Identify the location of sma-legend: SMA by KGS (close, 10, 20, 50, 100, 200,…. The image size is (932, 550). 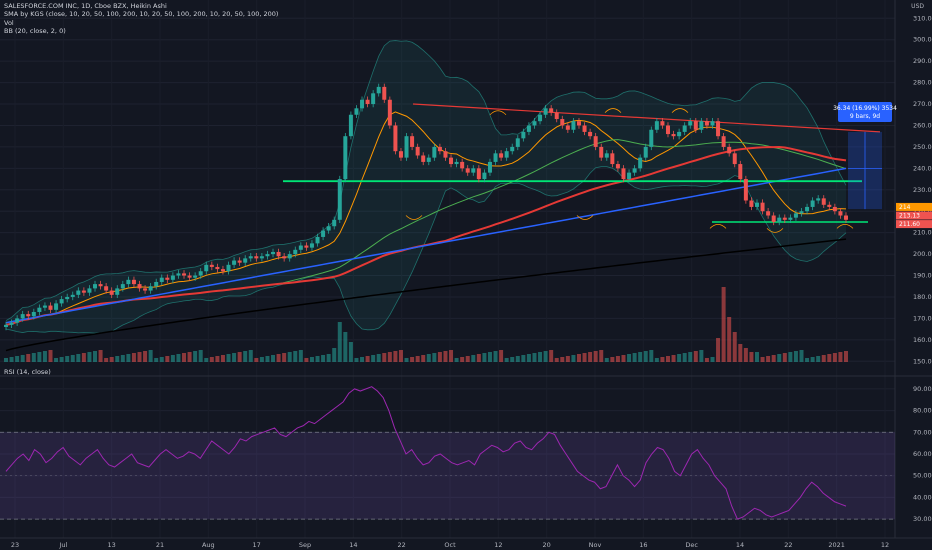
(141, 14).